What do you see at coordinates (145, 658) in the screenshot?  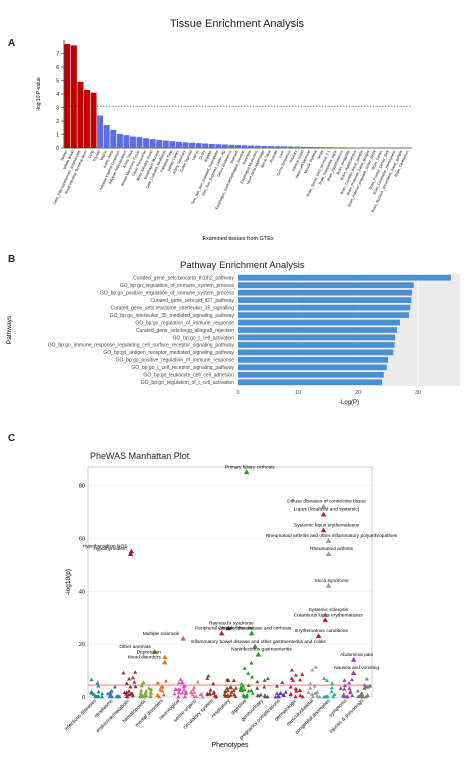 I see `point-annotation: Mood disorders` at bounding box center [145, 658].